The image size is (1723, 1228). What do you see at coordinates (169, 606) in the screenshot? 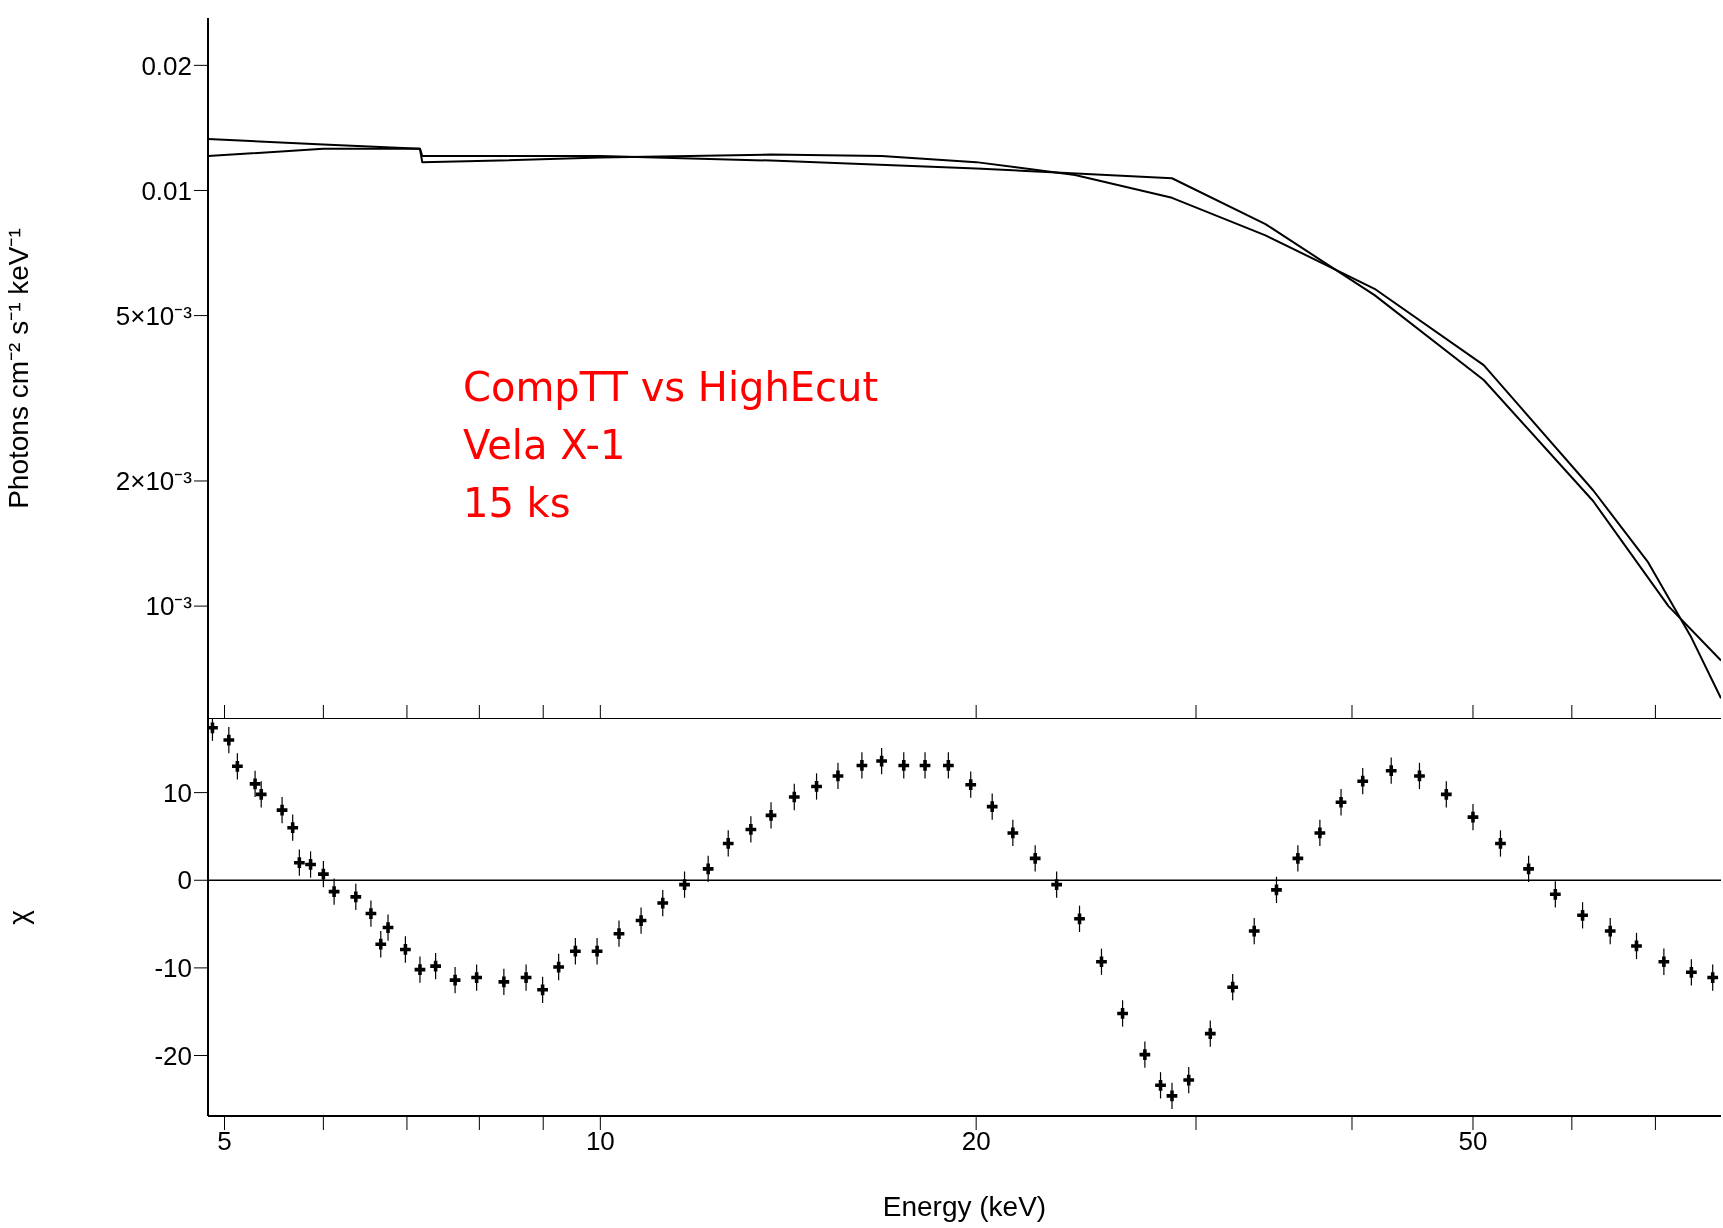
I see `y-tick-label: 10⁻³` at bounding box center [169, 606].